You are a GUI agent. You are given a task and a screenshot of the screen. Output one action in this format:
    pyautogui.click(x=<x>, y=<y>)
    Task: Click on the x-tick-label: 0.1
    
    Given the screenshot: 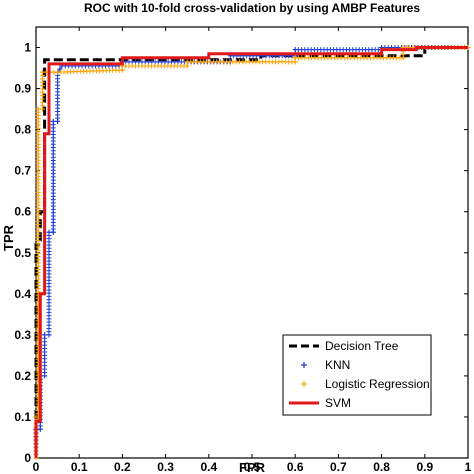 What is the action you would take?
    pyautogui.click(x=79, y=467)
    